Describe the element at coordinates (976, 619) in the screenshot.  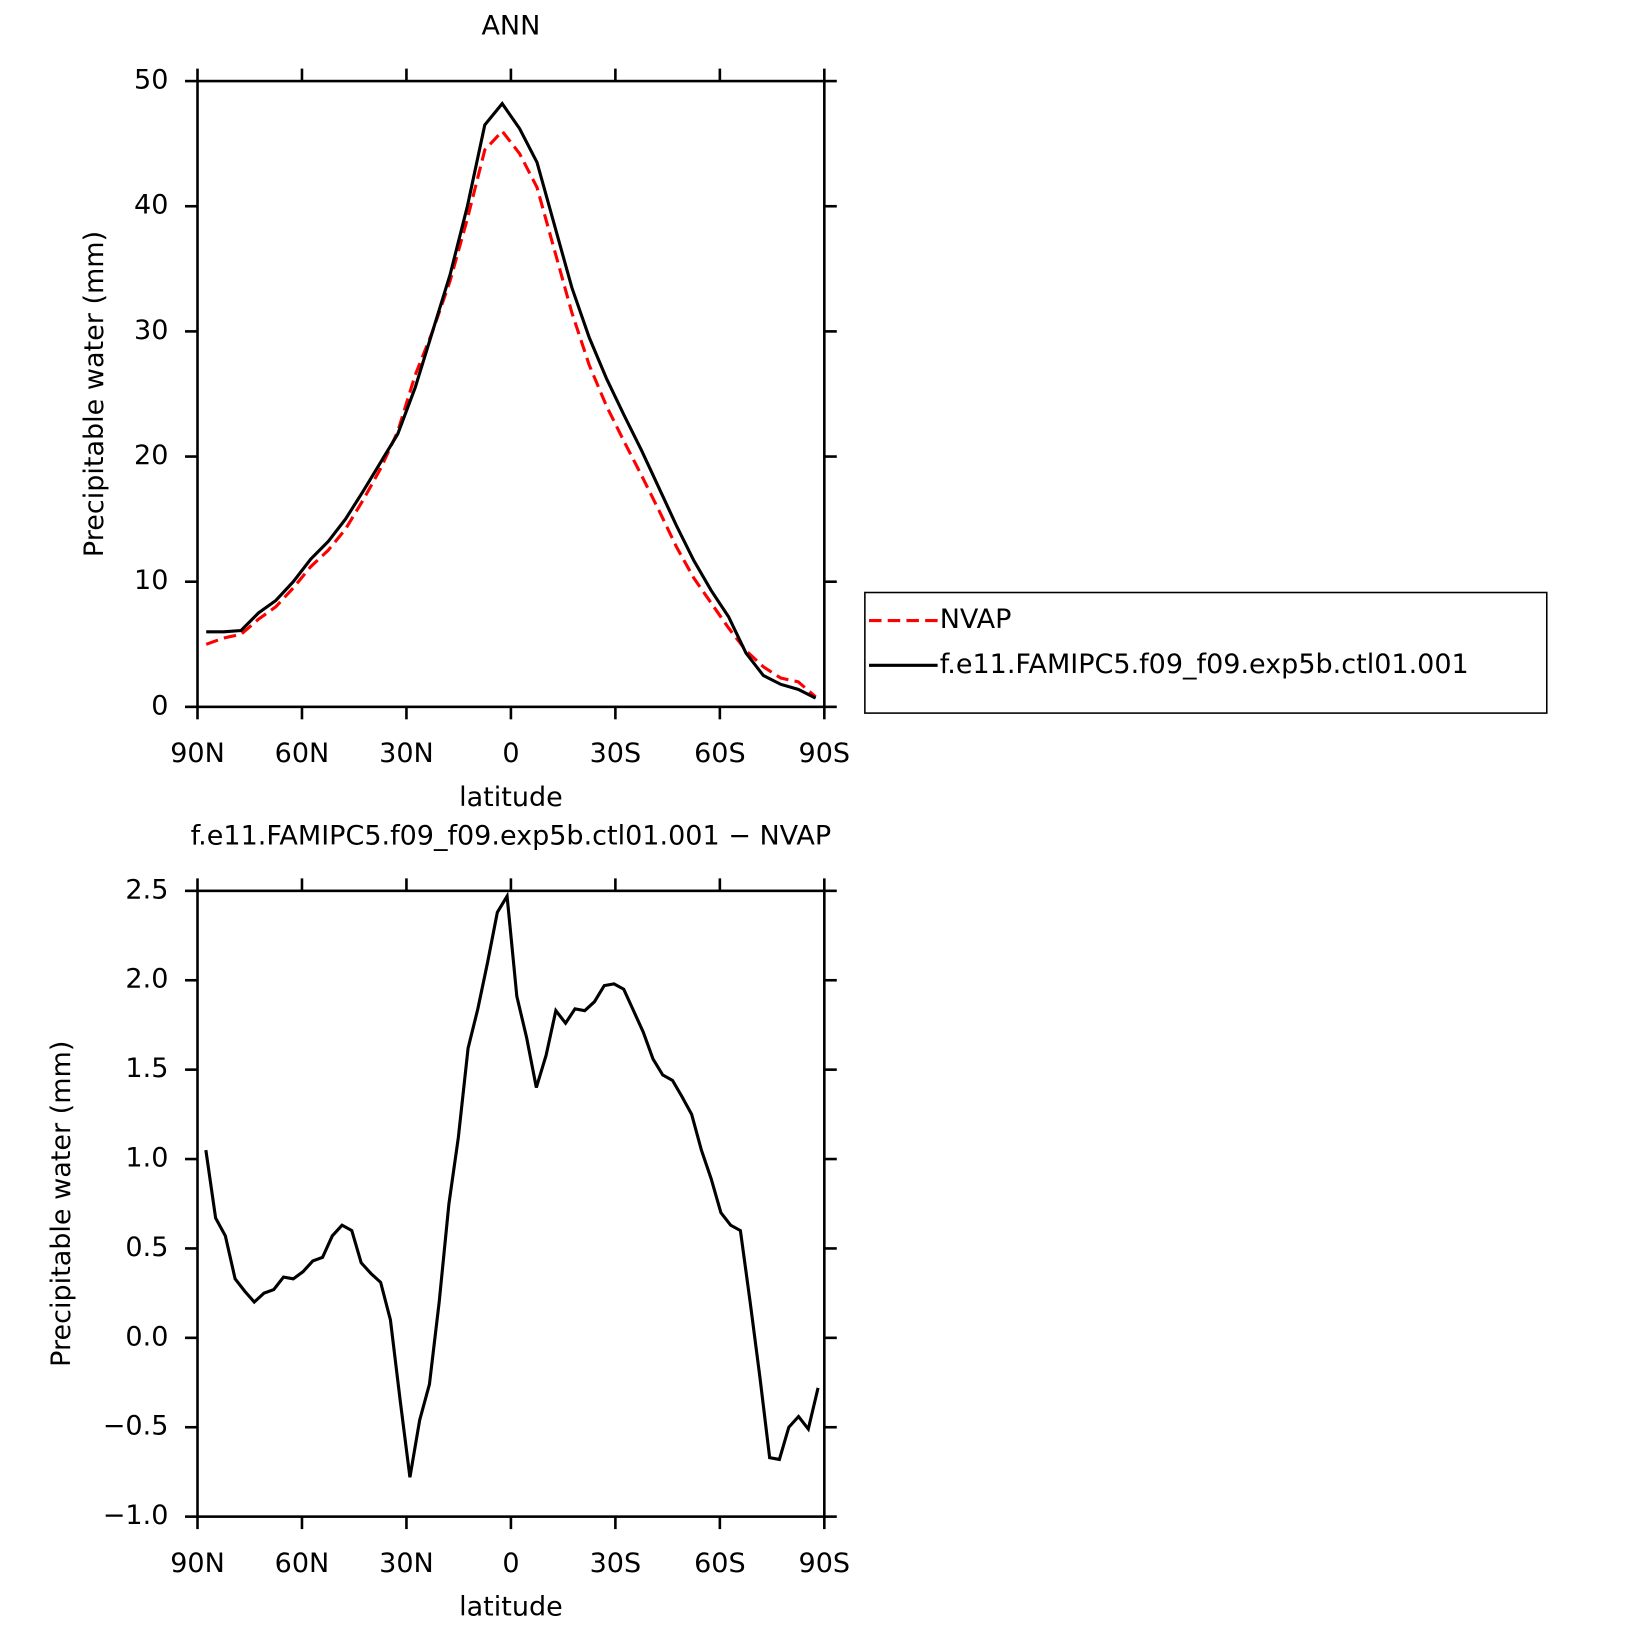
I see `legend-label: NVAP` at that location.